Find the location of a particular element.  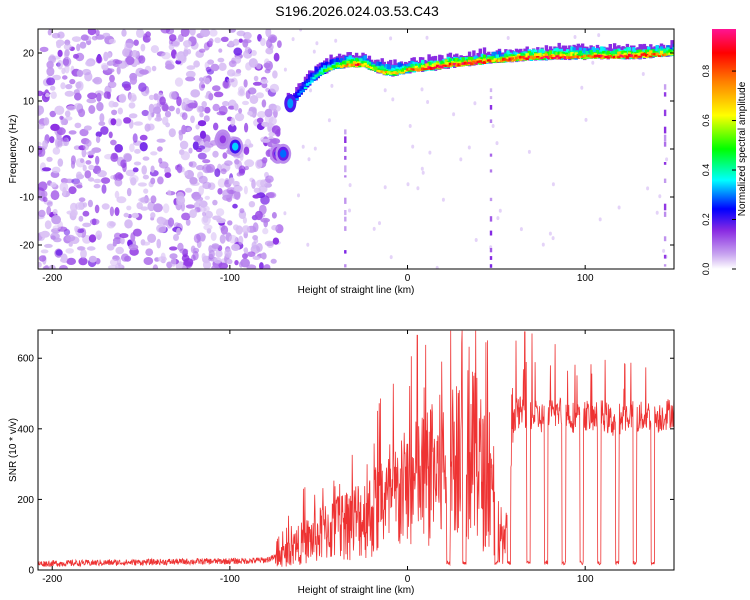

y-tick-label: 0 is located at coordinates (31, 571).